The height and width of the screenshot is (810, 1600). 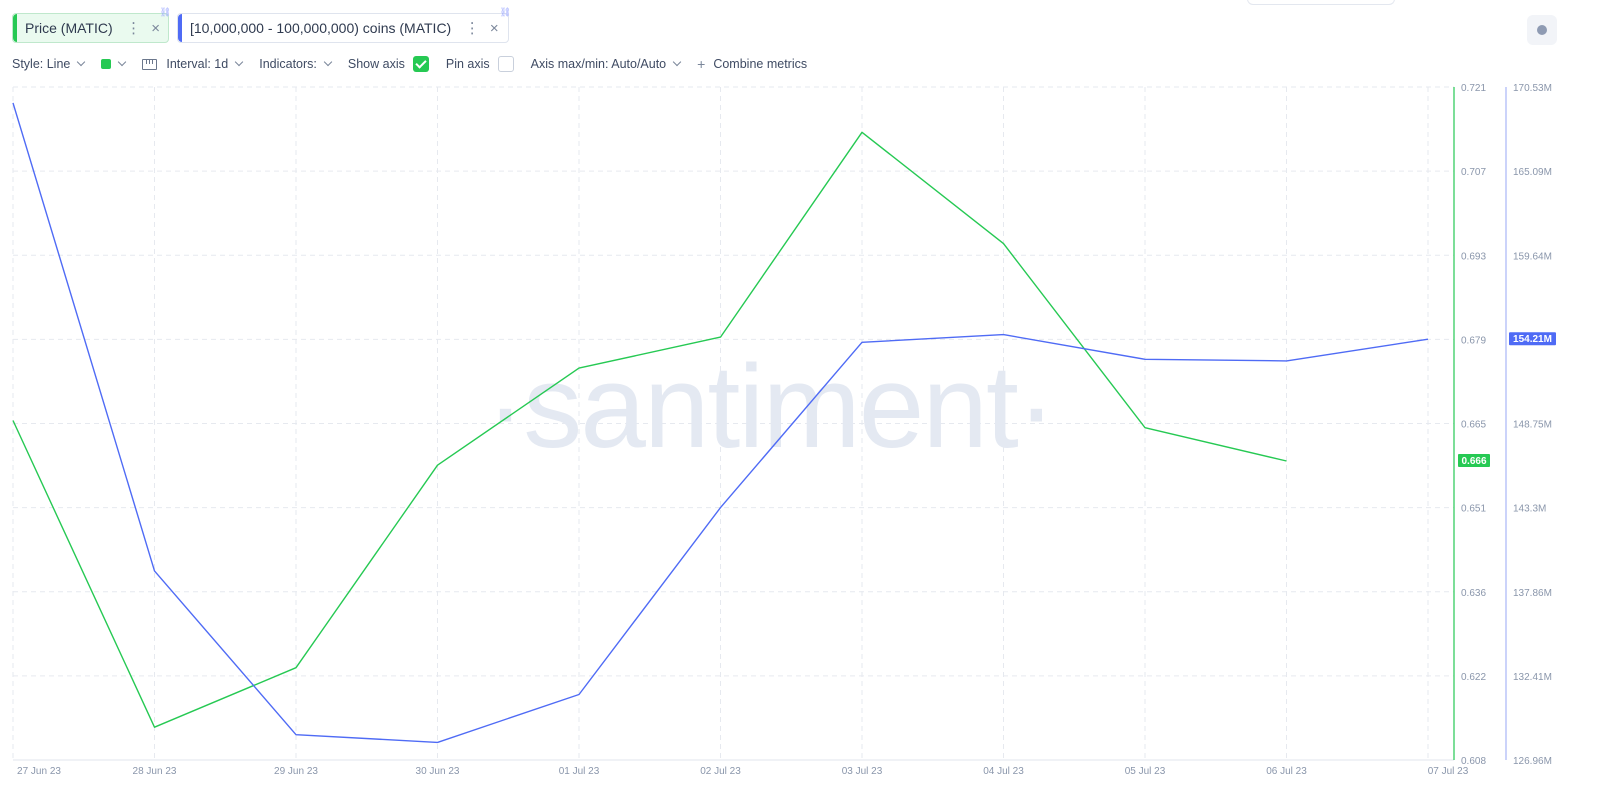 What do you see at coordinates (197, 64) in the screenshot?
I see `interval-label: Interval: 1d` at bounding box center [197, 64].